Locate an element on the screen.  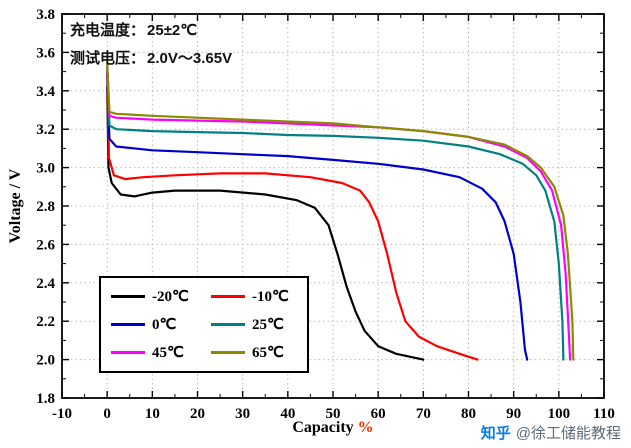
legend-item: 65℃ is located at coordinates (254, 352).